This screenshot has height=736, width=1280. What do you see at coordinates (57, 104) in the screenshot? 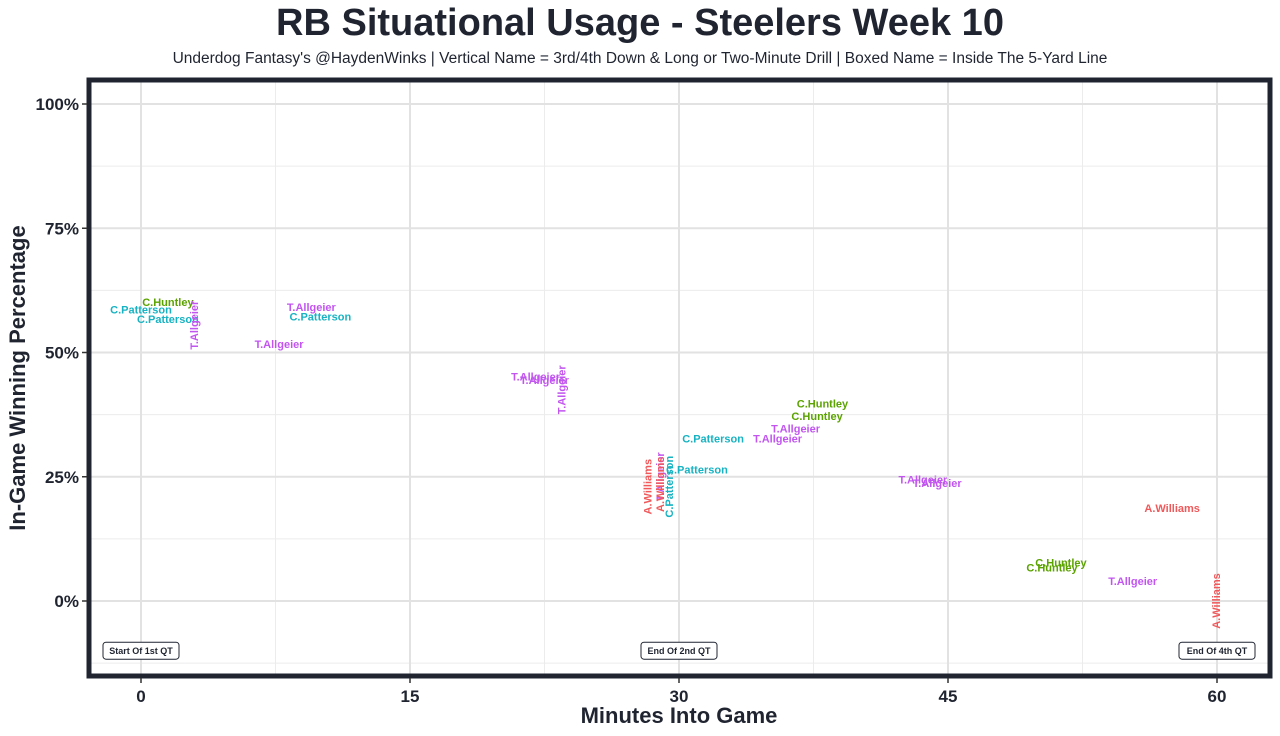
I see `y-tick-label: 100%` at bounding box center [57, 104].